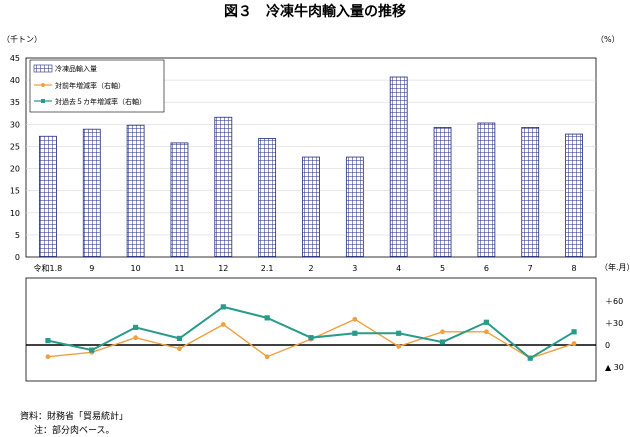 Image resolution: width=630 pixels, height=437 pixels. I want to click on x-tick-label: 11, so click(179, 268).